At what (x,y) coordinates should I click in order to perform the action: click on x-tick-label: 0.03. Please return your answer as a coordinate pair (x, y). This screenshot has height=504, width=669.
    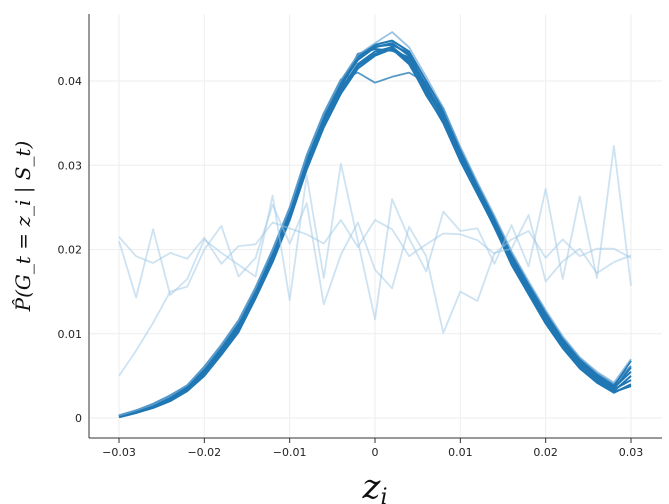
    Looking at the image, I should click on (631, 452).